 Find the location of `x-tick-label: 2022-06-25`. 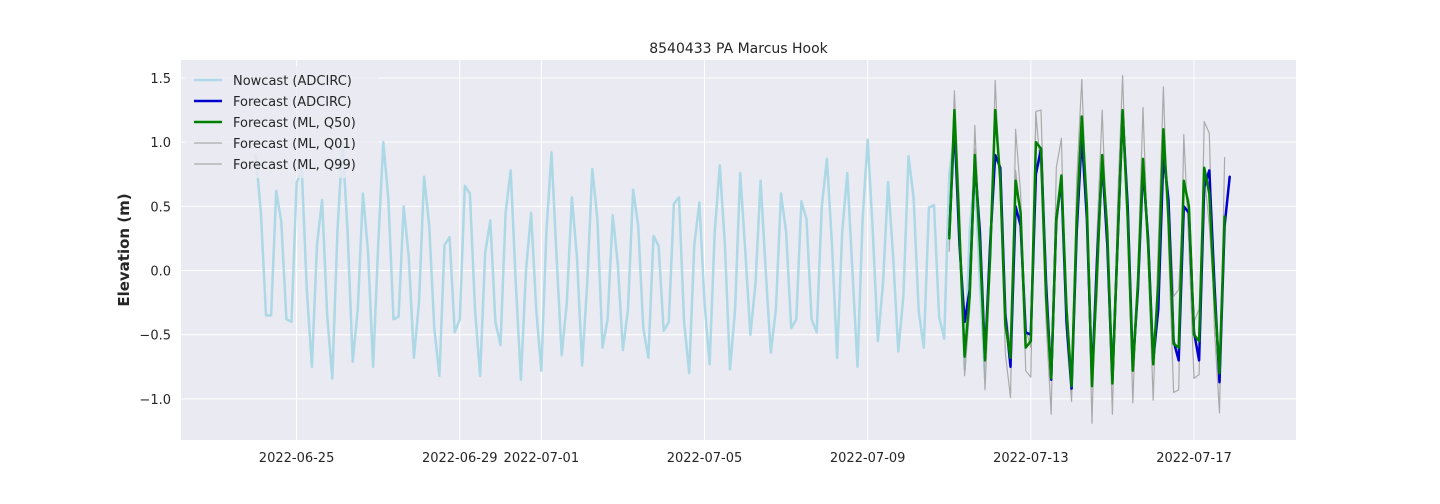

x-tick-label: 2022-06-25 is located at coordinates (297, 458).